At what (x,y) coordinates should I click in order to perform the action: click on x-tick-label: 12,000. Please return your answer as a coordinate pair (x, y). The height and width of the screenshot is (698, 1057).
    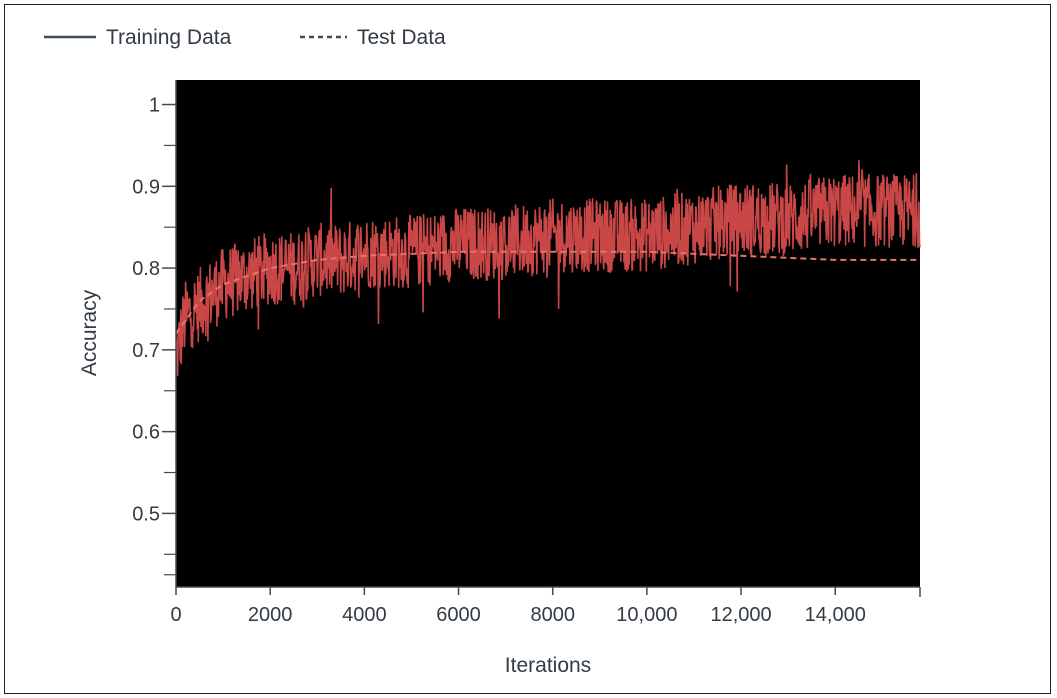
    Looking at the image, I should click on (740, 615).